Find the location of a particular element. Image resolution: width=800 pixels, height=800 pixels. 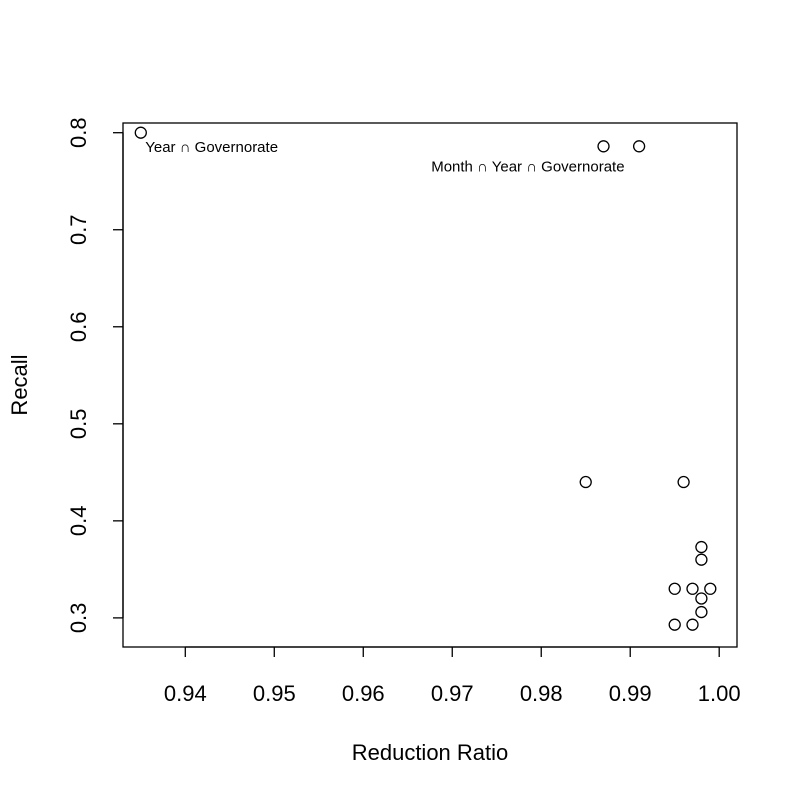

annotation-label: Year ∩ Governorate is located at coordinates (211, 147).